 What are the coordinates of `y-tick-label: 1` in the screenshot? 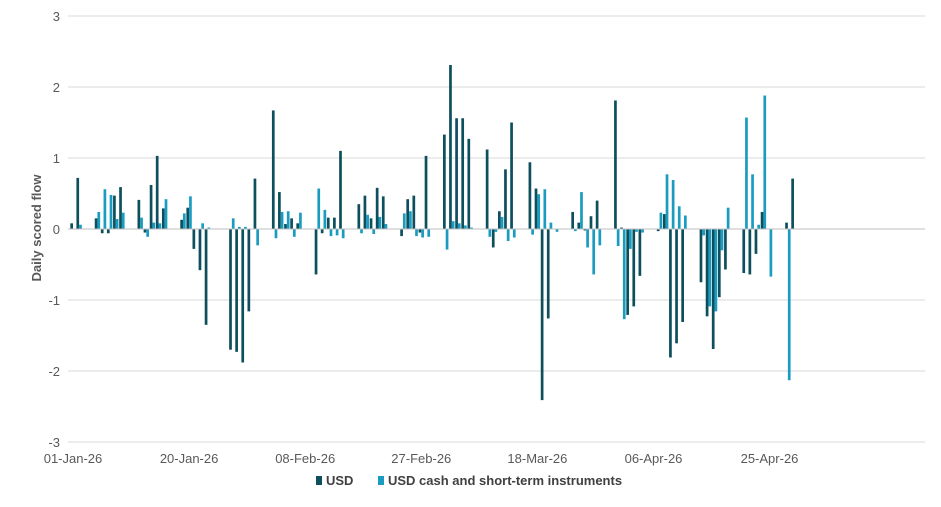 It's located at (56, 158).